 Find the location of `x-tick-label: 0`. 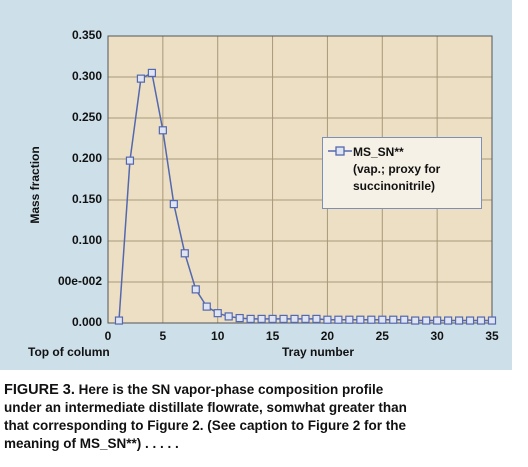

x-tick-label: 0 is located at coordinates (108, 336).